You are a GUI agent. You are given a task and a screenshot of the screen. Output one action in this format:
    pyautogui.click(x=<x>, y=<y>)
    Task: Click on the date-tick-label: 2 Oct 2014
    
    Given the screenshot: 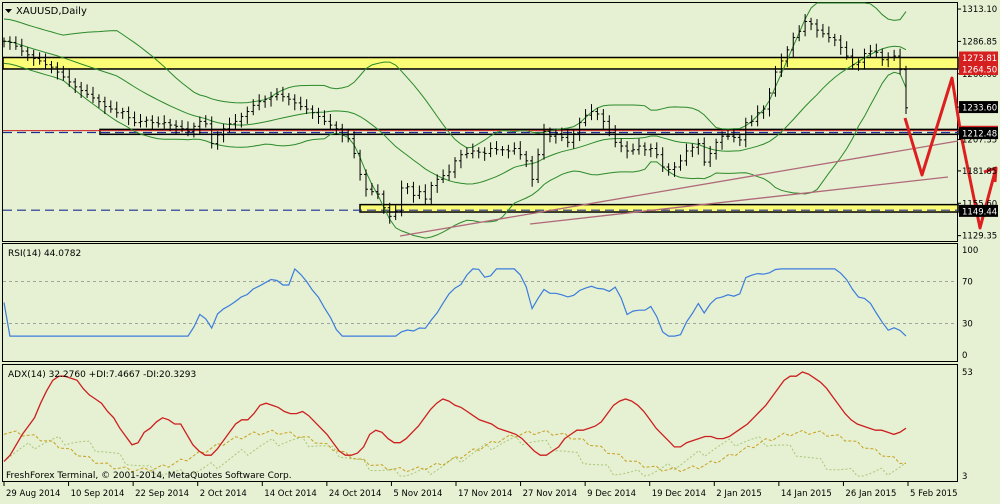 What is the action you would take?
    pyautogui.click(x=223, y=494)
    